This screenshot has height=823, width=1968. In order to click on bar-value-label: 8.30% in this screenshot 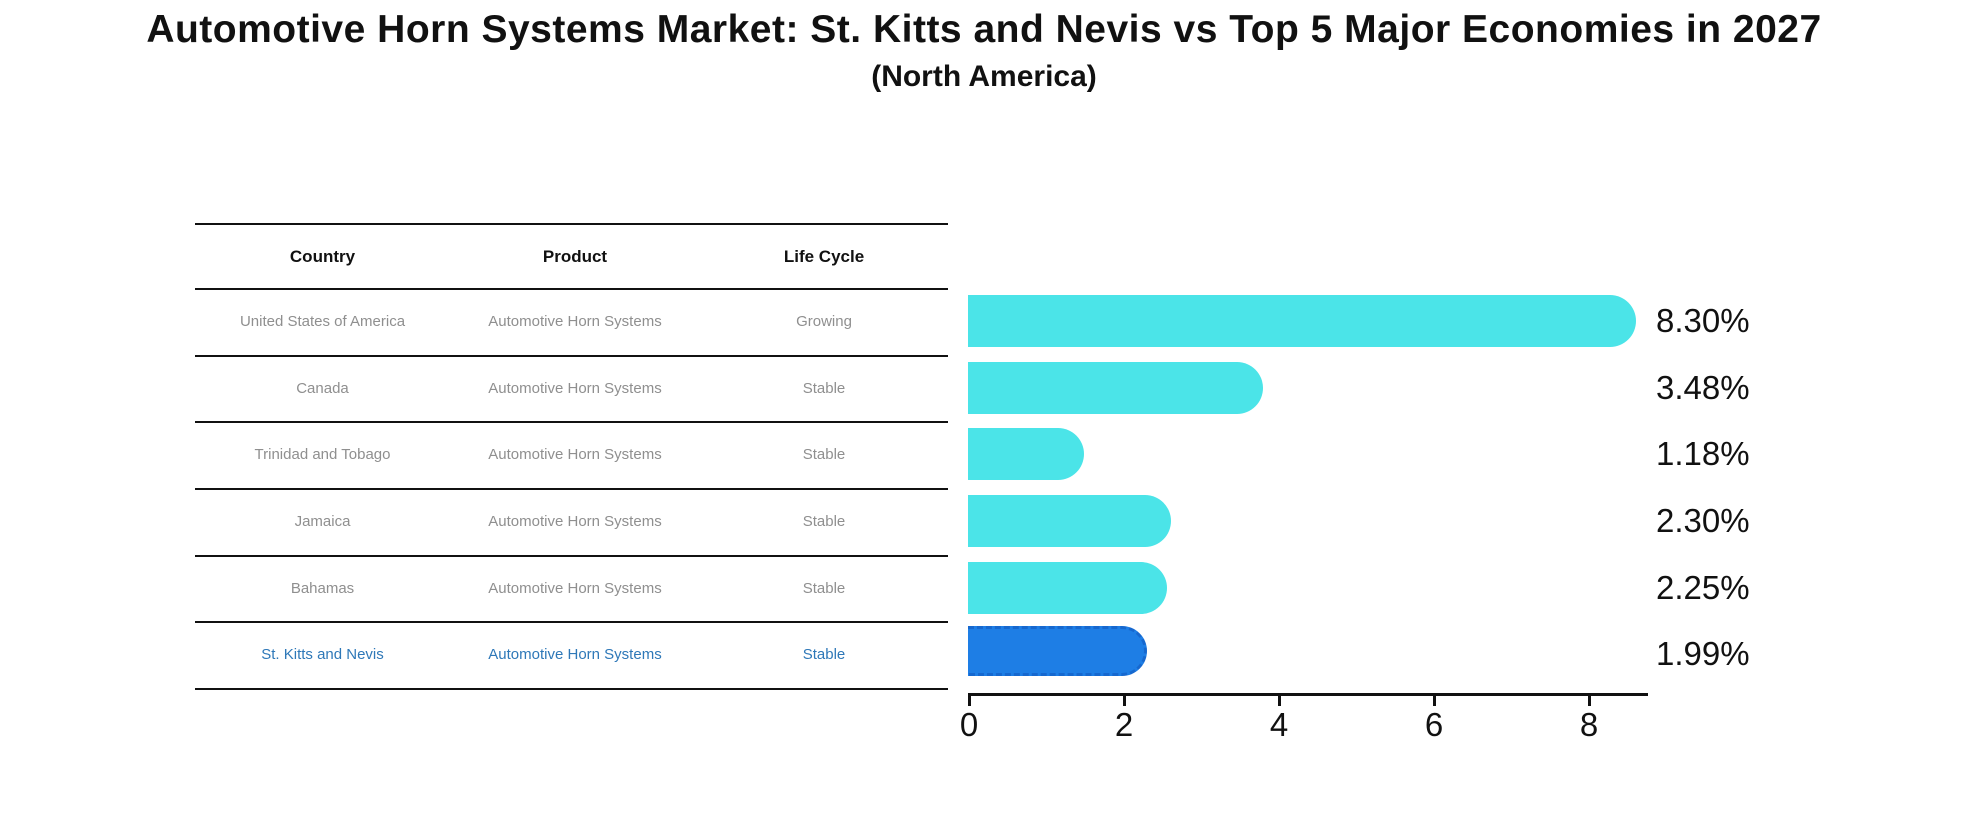, I will do `click(1703, 320)`.